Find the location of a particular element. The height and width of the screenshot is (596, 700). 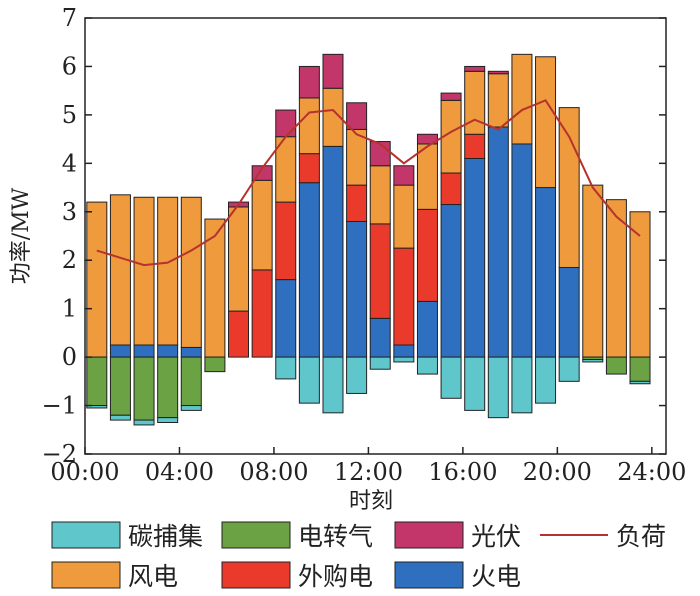

legend-label: 火电 is located at coordinates (496, 576).